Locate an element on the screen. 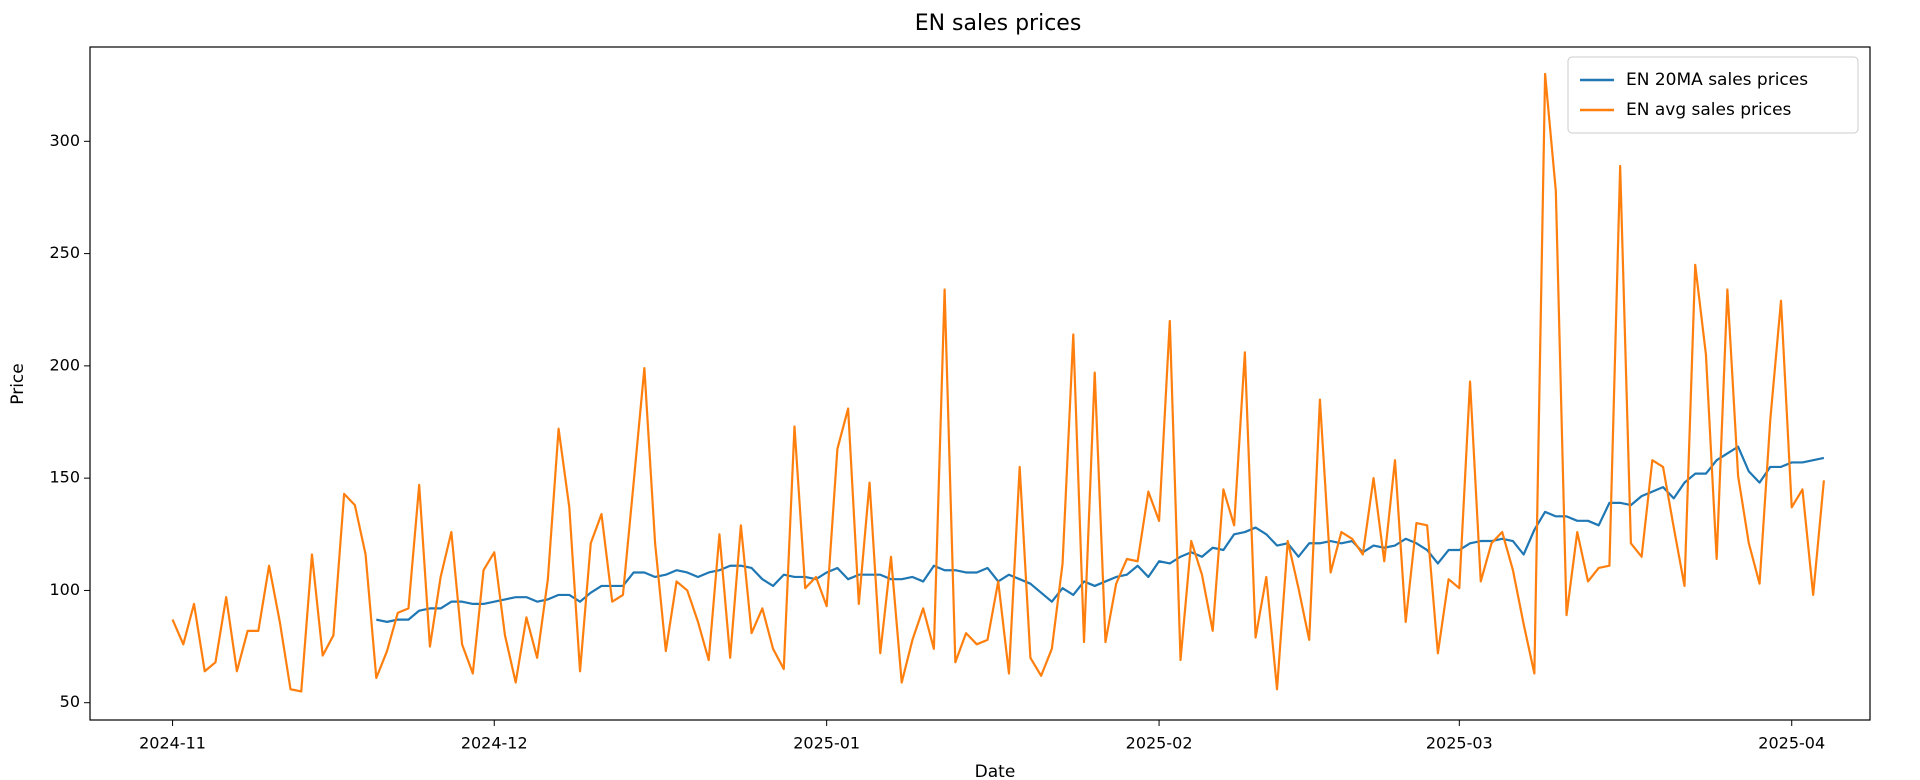  y-tick-label: 200 is located at coordinates (64, 364).